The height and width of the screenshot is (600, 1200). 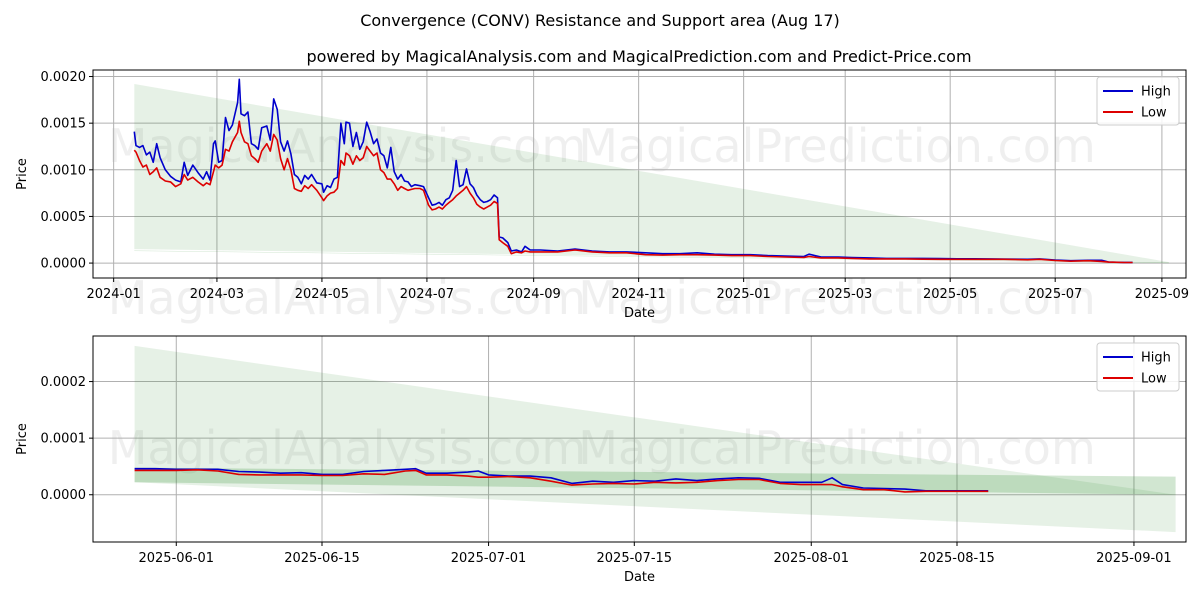 I want to click on high-series-line, so click(x=561, y=479).